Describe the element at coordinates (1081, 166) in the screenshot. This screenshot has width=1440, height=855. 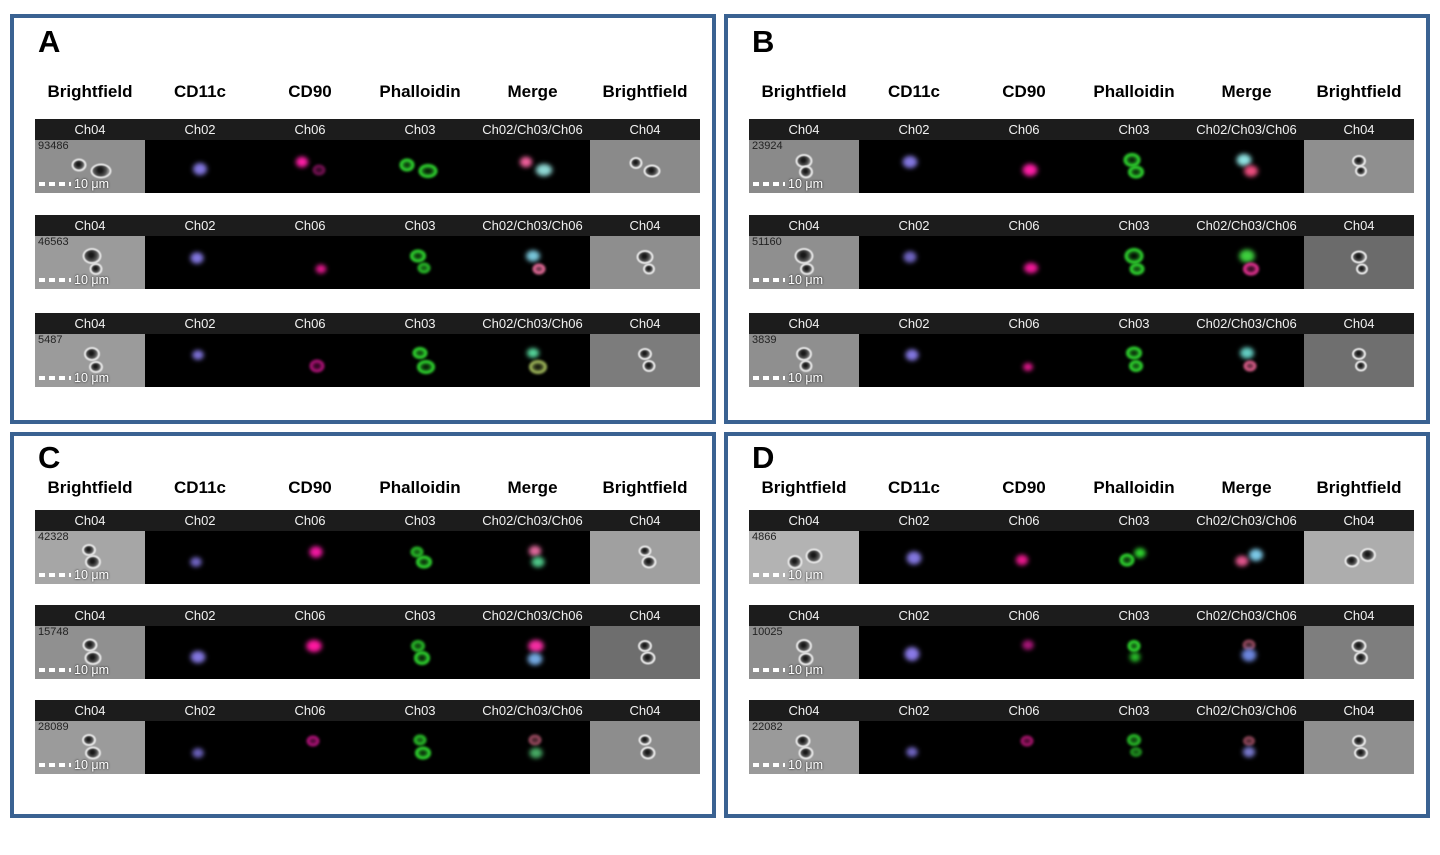
I see `image-tiles: 23924 10 μm` at that location.